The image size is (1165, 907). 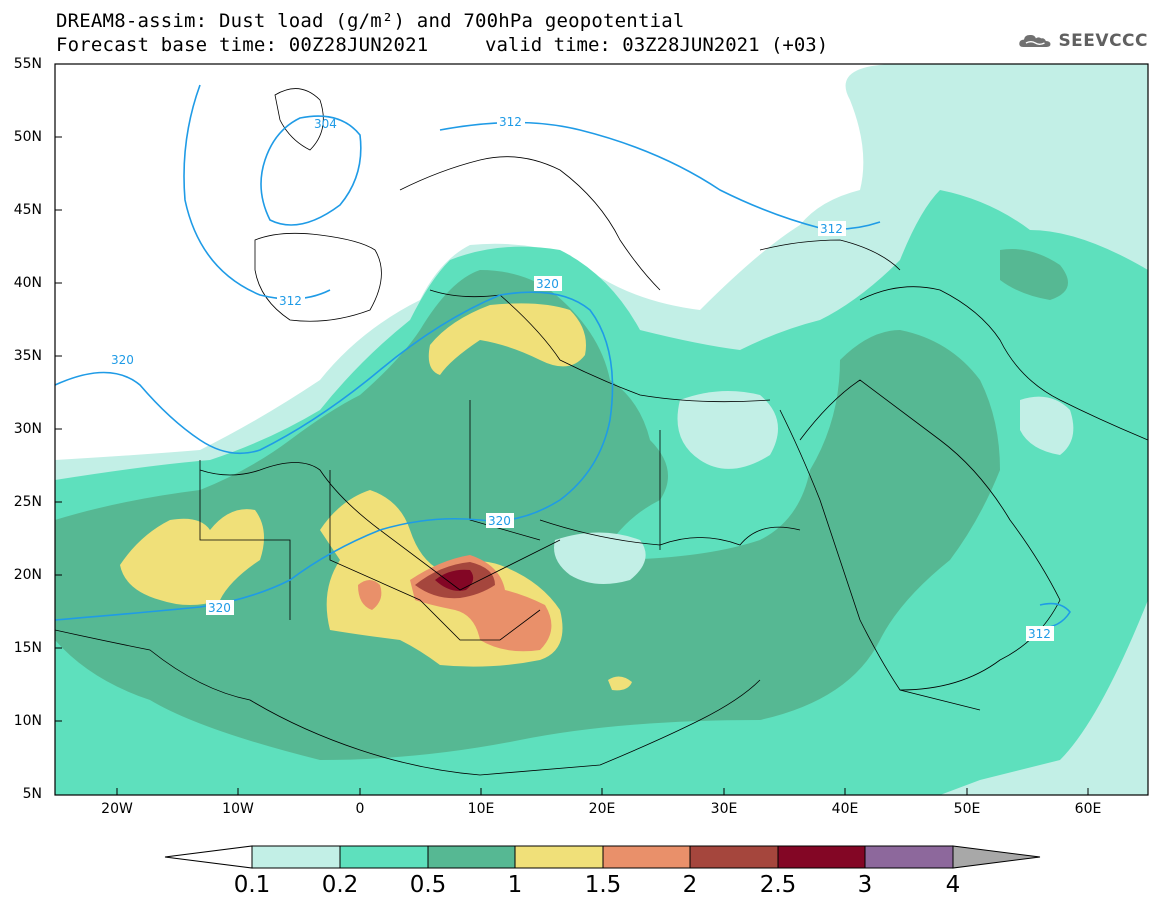 I want to click on brand-logo: SEEVCCC, so click(x=1083, y=41).